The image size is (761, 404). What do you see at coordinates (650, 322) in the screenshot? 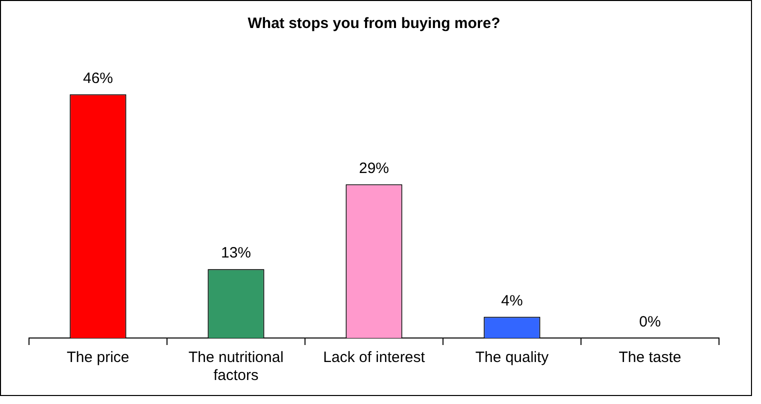
I see `data-label: 0%` at bounding box center [650, 322].